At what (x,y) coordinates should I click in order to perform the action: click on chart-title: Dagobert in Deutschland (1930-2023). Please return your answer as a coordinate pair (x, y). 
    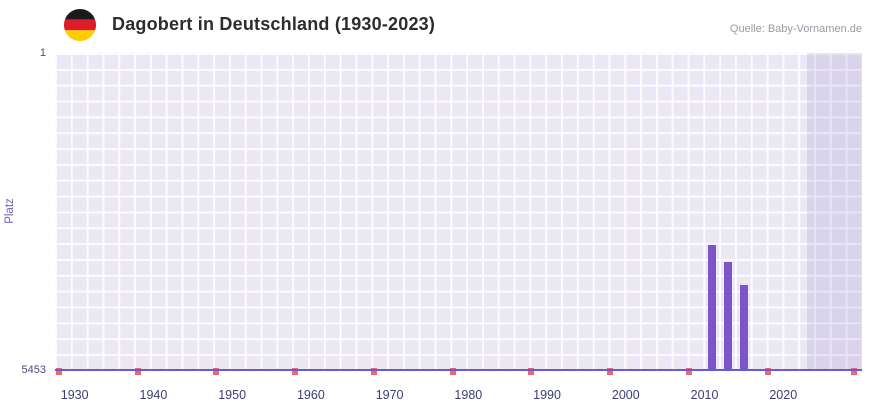
    Looking at the image, I should click on (274, 24).